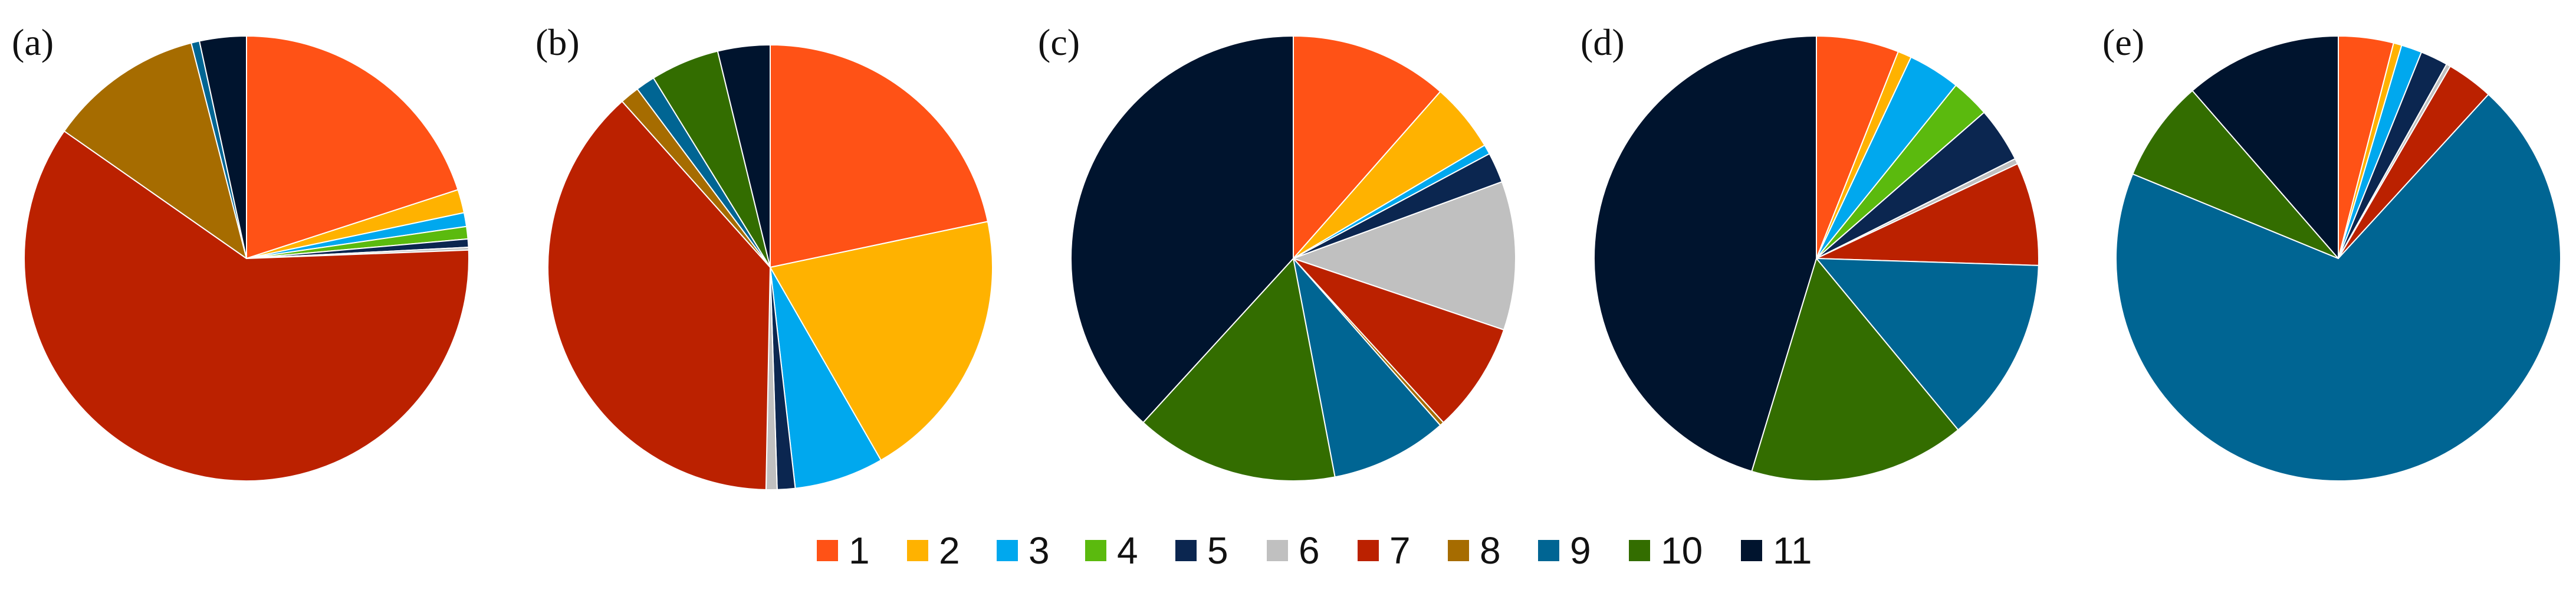 The height and width of the screenshot is (596, 2576). Describe the element at coordinates (933, 550) in the screenshot. I see `legend-item: 2` at that location.